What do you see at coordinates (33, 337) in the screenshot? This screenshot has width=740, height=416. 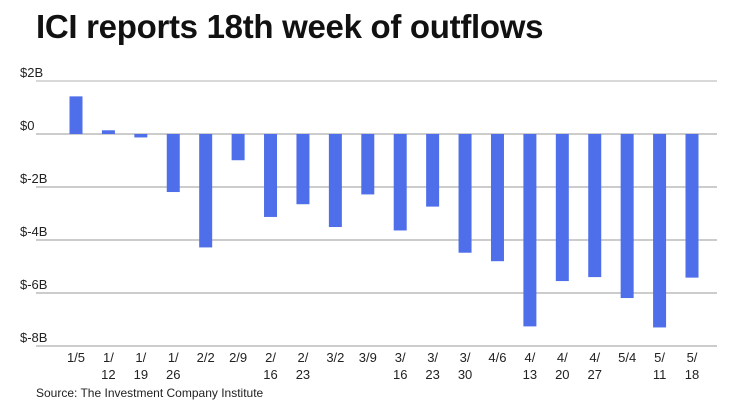 I see `y-tick-label: $-8B` at bounding box center [33, 337].